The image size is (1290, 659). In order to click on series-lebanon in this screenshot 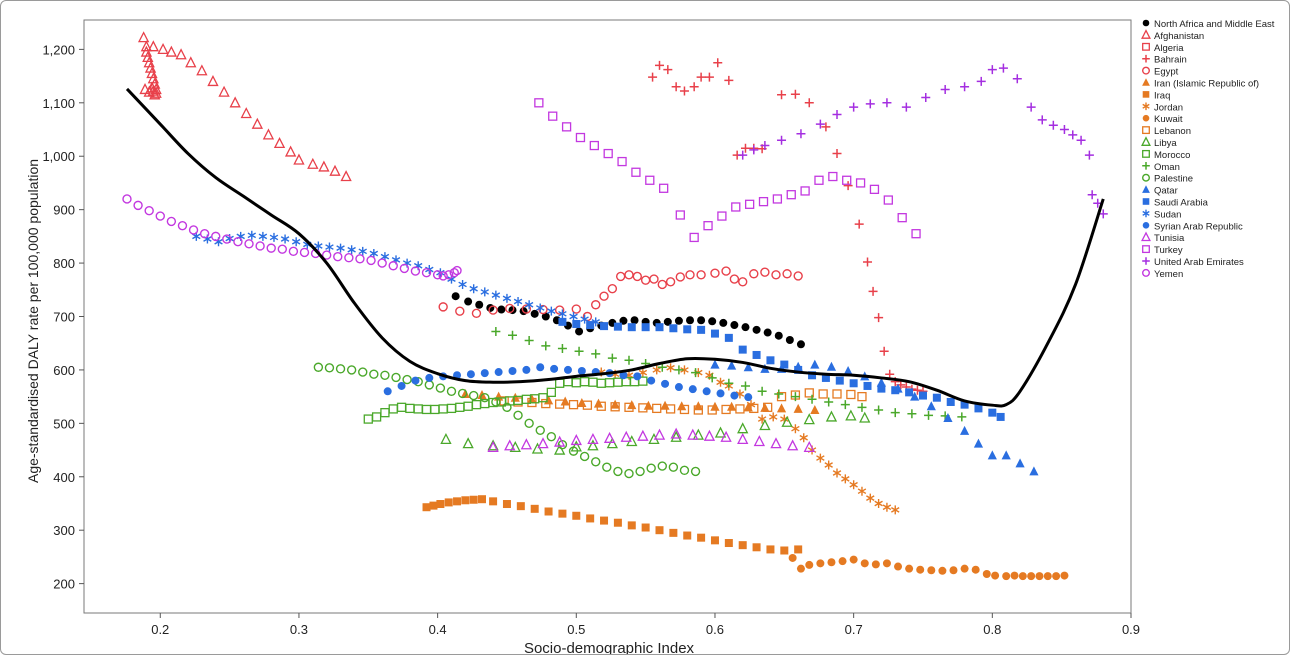, I will do `click(683, 401)`.